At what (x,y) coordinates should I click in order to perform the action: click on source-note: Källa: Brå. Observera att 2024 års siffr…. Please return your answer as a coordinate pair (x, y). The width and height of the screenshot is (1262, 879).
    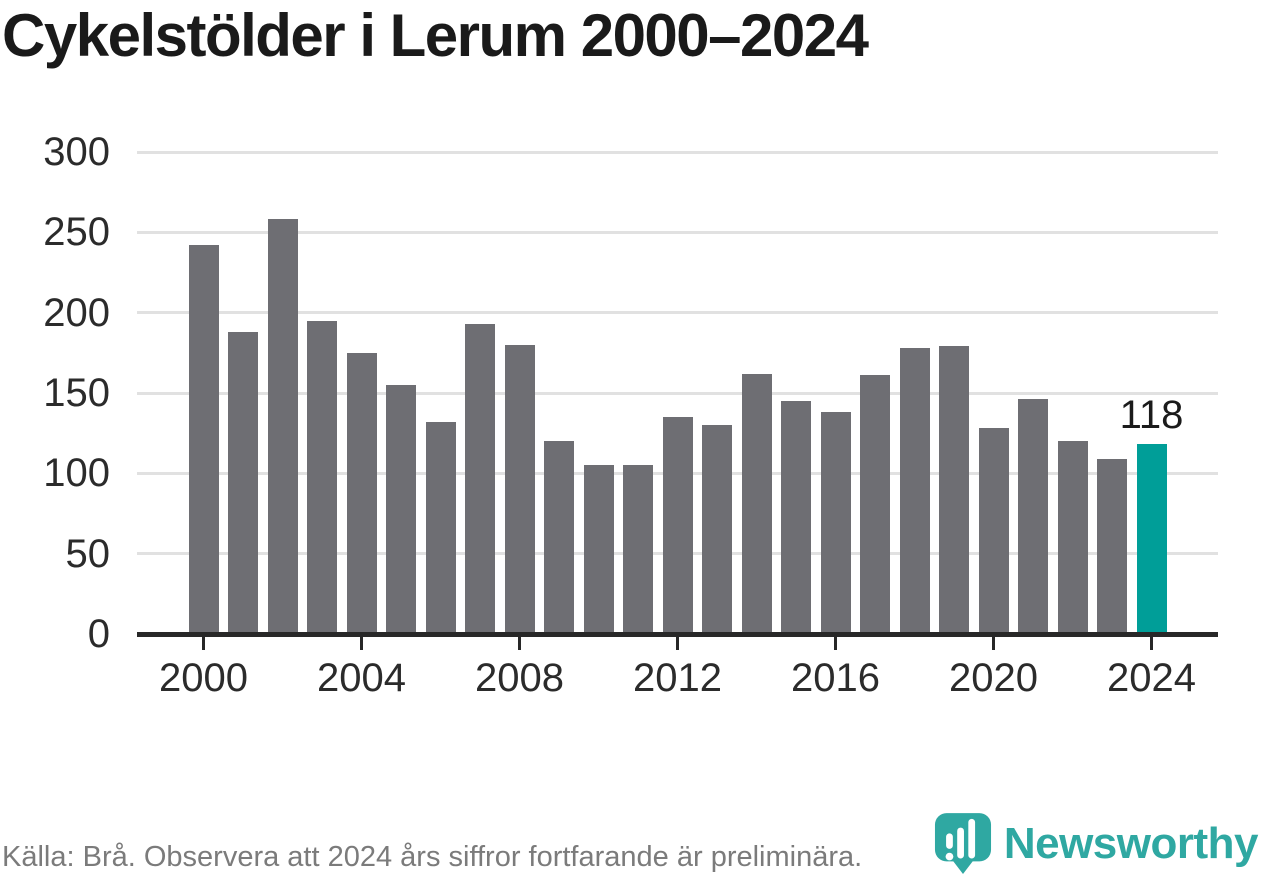
    Looking at the image, I should click on (432, 857).